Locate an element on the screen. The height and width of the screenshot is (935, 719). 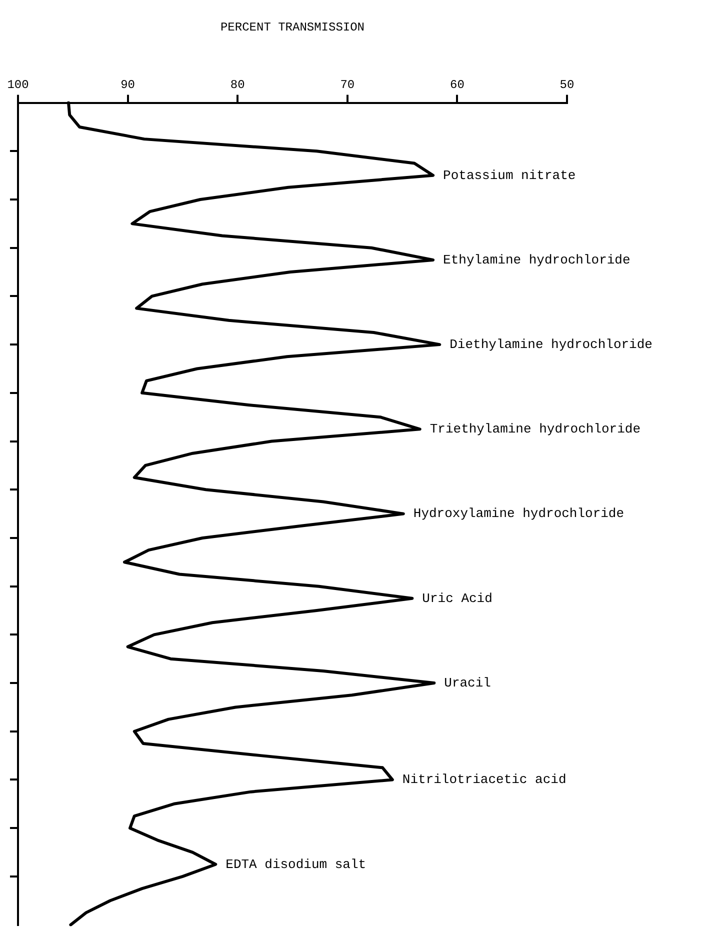
annotation: Potassium nitrate is located at coordinates (509, 175).